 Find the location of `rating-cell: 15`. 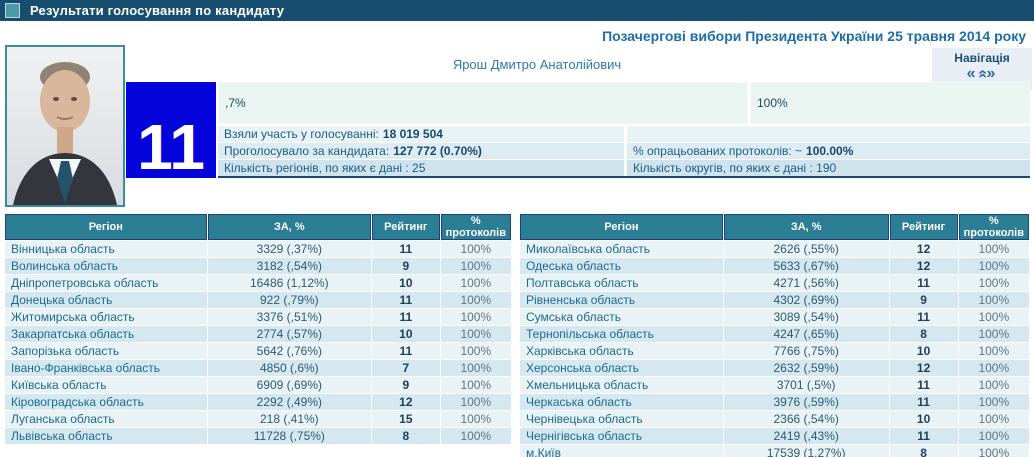

rating-cell: 15 is located at coordinates (406, 419).